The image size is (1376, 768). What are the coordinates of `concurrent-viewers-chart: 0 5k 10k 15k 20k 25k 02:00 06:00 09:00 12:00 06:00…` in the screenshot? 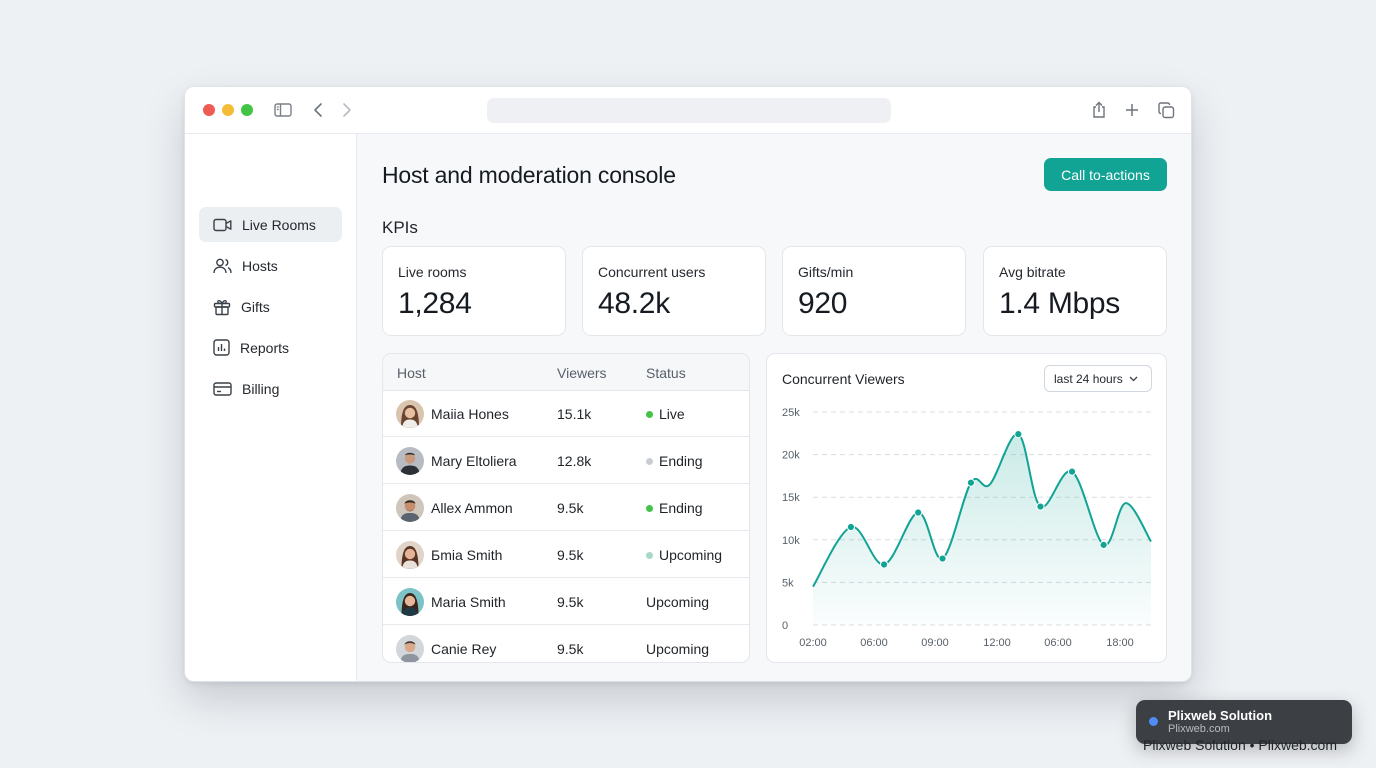 It's located at (967, 528).